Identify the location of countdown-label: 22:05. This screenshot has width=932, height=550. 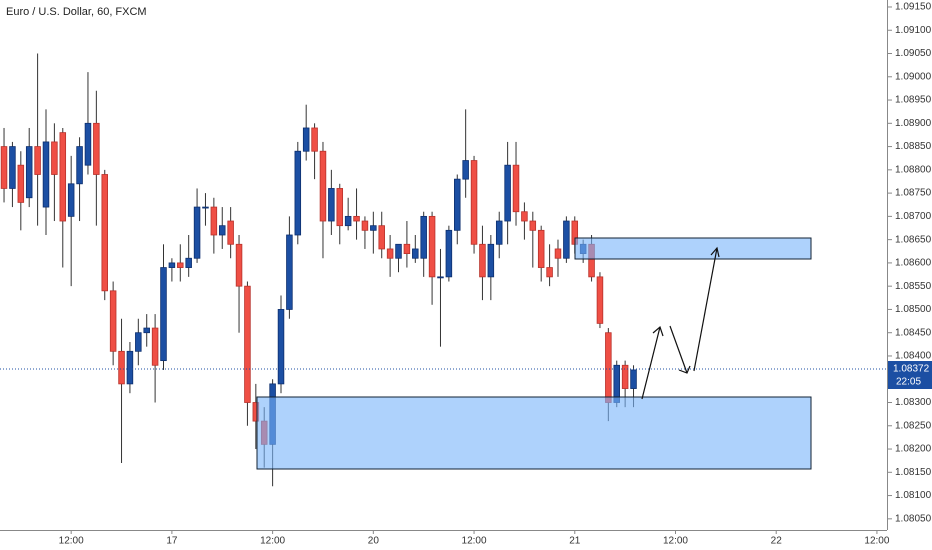
(908, 382).